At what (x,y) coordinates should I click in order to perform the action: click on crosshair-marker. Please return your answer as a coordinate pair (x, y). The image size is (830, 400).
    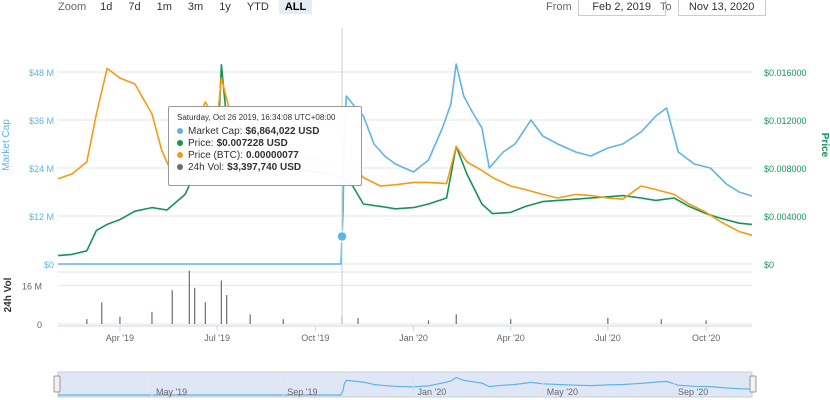
    Looking at the image, I should click on (342, 236).